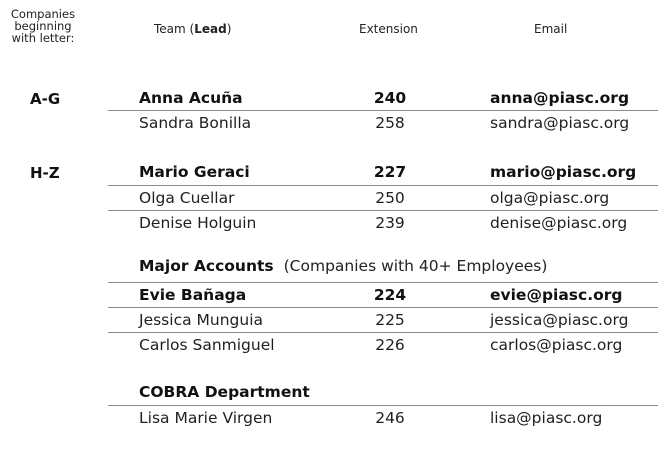 This screenshot has height=456, width=668. Describe the element at coordinates (43, 38) in the screenshot. I see `companies-header-line-3: with letter:` at that location.